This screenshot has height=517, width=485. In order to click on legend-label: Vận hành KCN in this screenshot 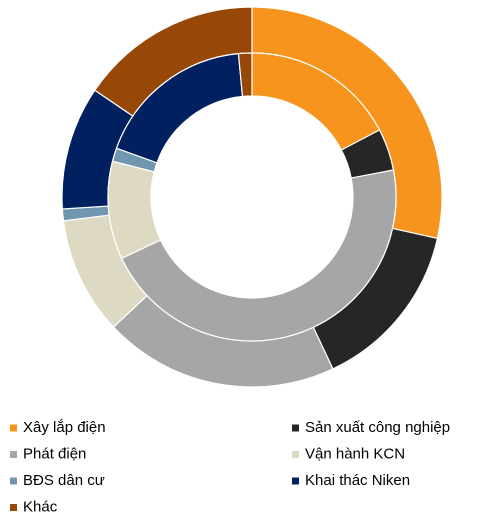, I will do `click(355, 453)`.